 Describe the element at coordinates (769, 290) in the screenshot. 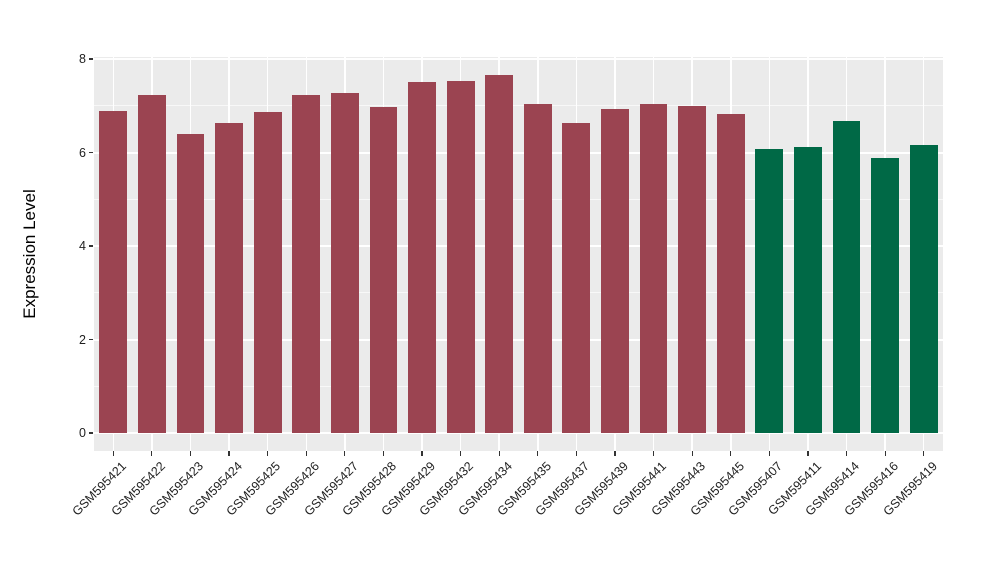

I see `bar-GSM595407` at that location.